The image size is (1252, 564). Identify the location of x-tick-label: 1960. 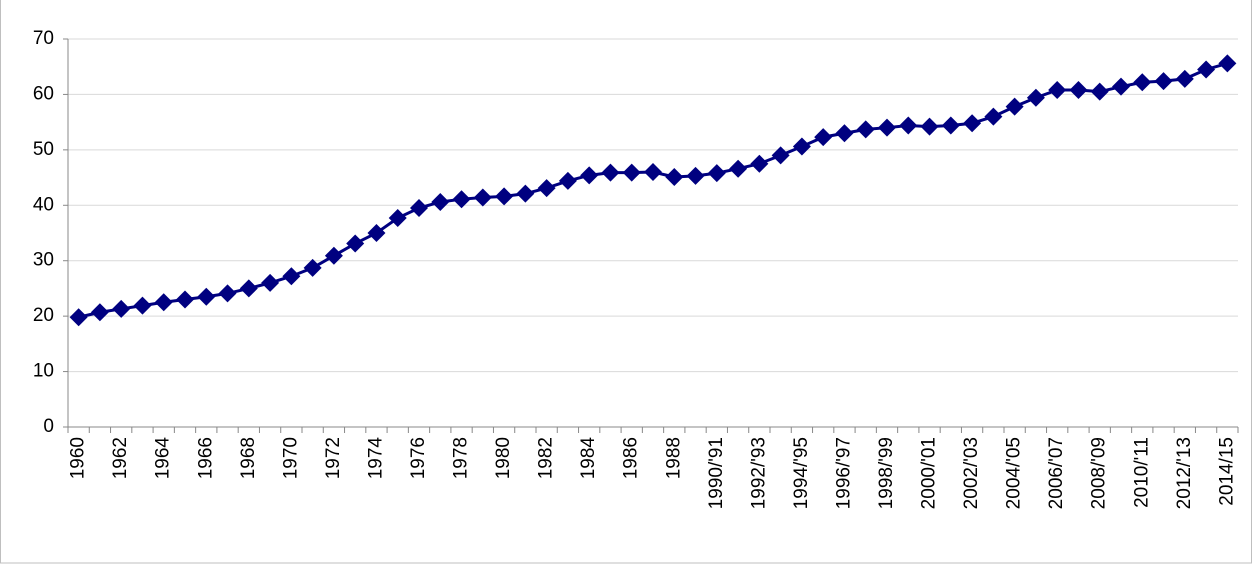
(78, 458).